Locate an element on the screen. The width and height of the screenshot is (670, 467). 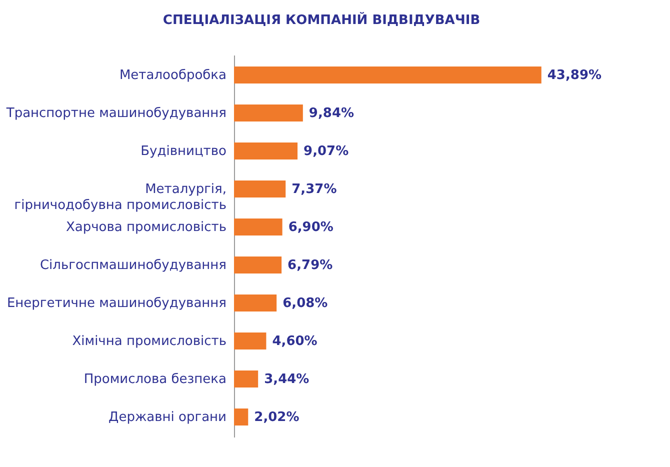
y-tick-label: Харчова промисловість is located at coordinates (146, 227).